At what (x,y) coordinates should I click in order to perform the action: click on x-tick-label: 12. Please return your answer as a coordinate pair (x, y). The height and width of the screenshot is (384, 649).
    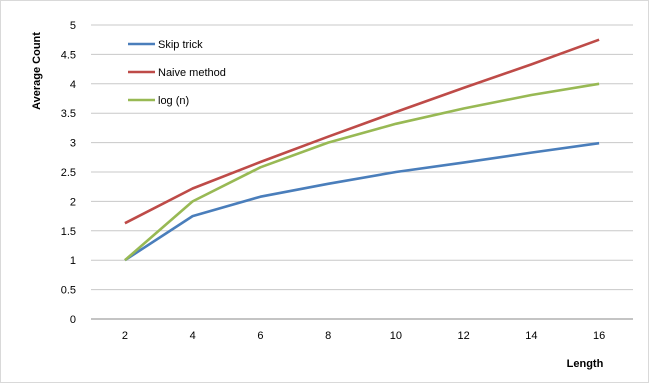
    Looking at the image, I should click on (464, 336).